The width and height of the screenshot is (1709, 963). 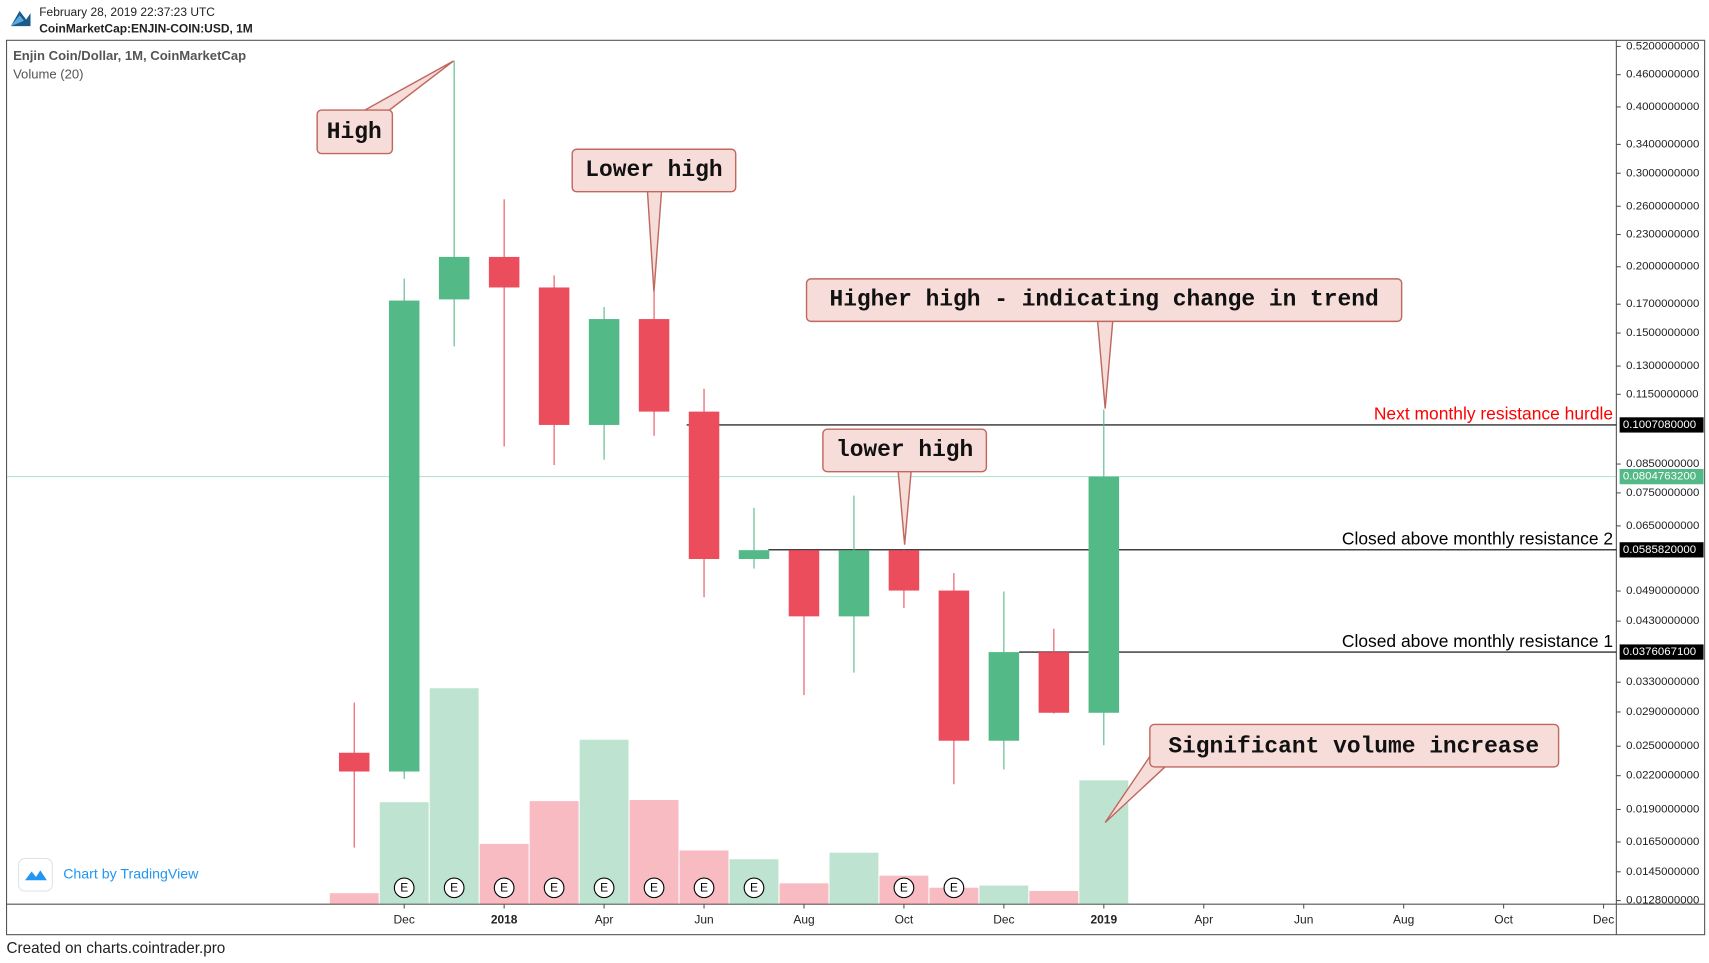 I want to click on callout: High, so click(x=385, y=107).